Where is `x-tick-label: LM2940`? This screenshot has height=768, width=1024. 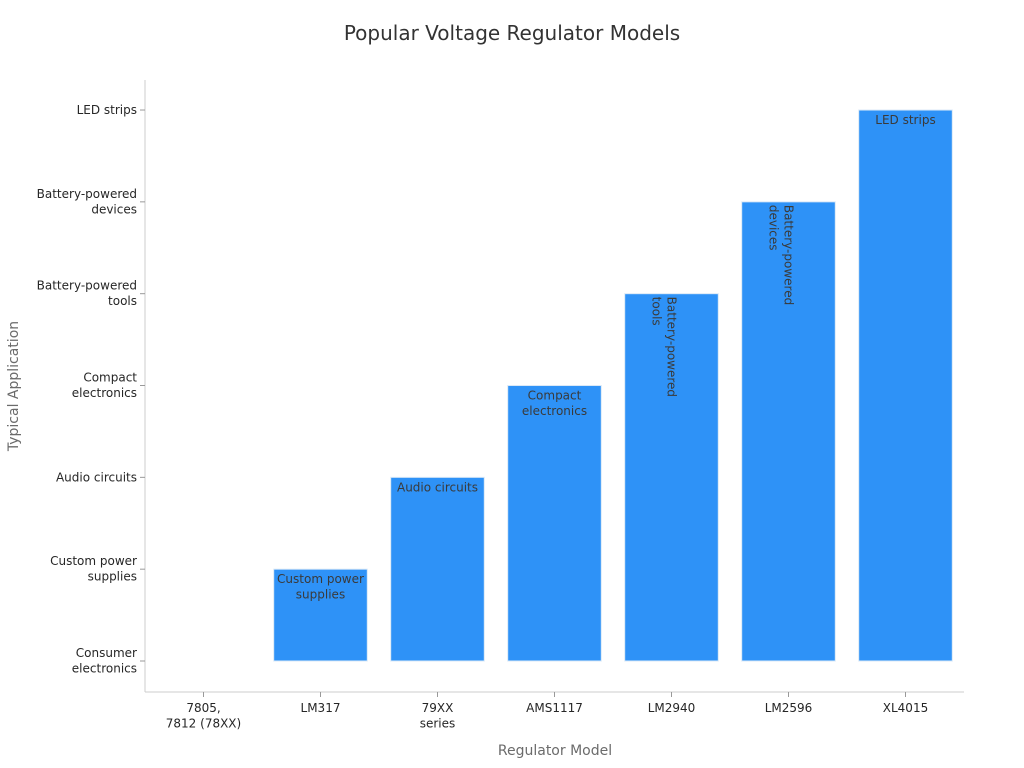
x-tick-label: LM2940 is located at coordinates (672, 708).